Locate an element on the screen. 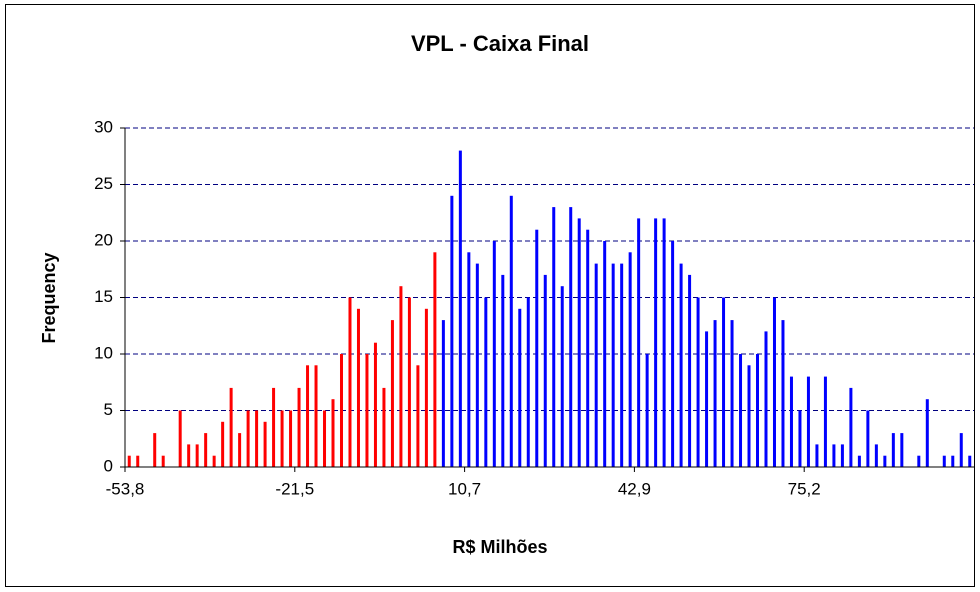  y-tick-label: 25 is located at coordinates (103, 183).